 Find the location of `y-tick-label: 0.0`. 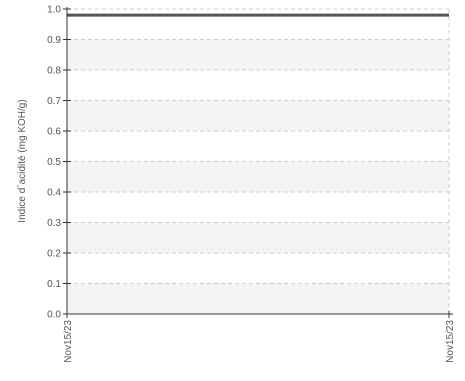

y-tick-label: 0.0 is located at coordinates (54, 315).